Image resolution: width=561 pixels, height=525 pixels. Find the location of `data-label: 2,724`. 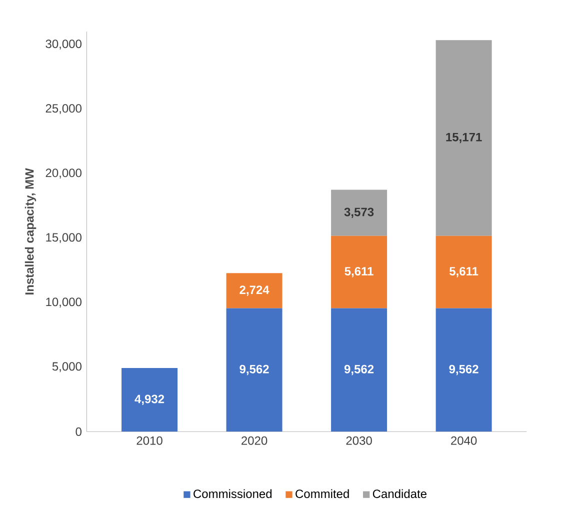

data-label: 2,724 is located at coordinates (255, 291).